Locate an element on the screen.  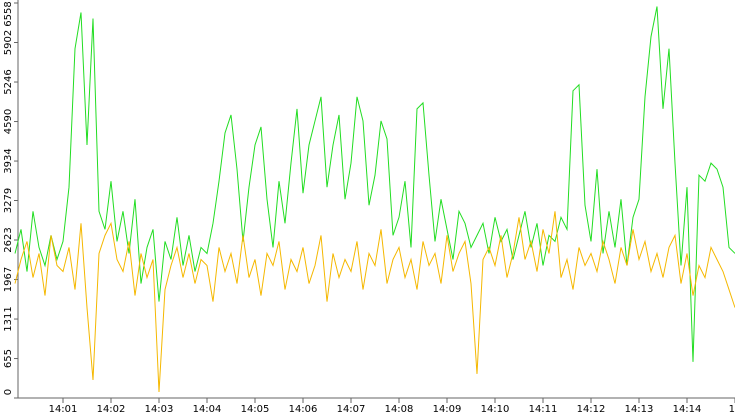
x-tick-label: 14:07 is located at coordinates (351, 409).